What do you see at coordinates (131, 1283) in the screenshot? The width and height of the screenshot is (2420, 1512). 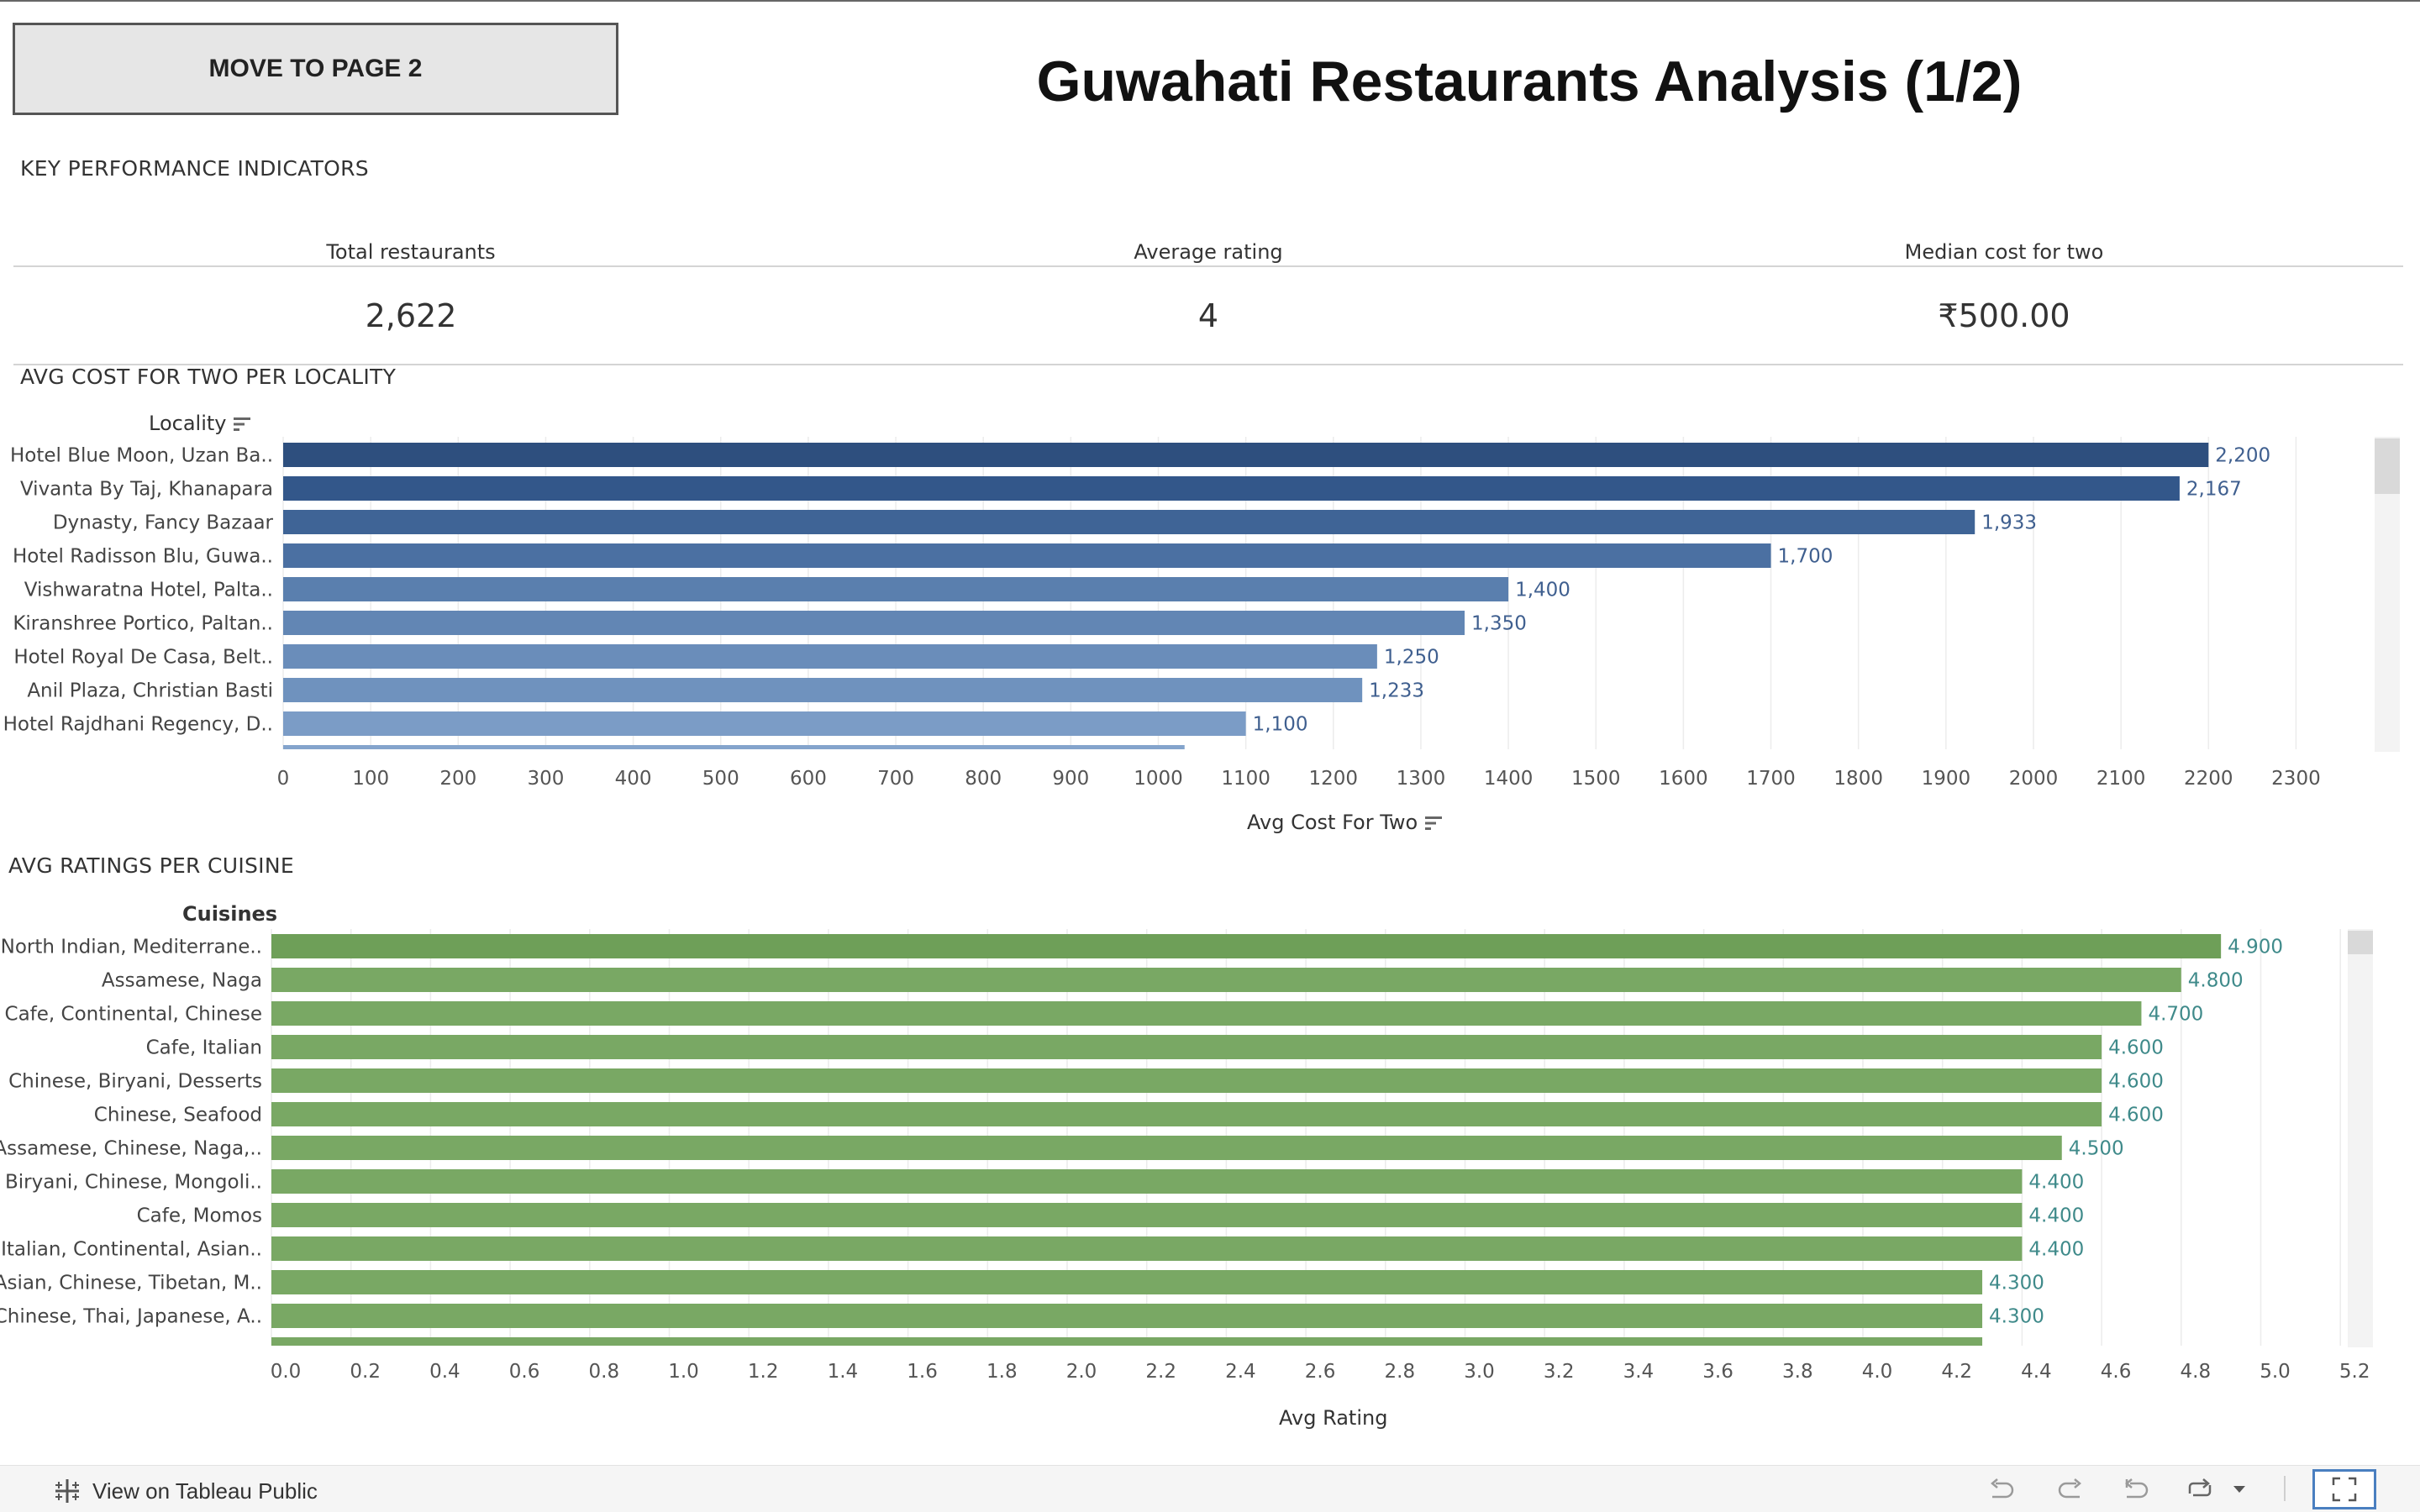 I see `category-label: Asian, Chinese, Tibetan, M..` at bounding box center [131, 1283].